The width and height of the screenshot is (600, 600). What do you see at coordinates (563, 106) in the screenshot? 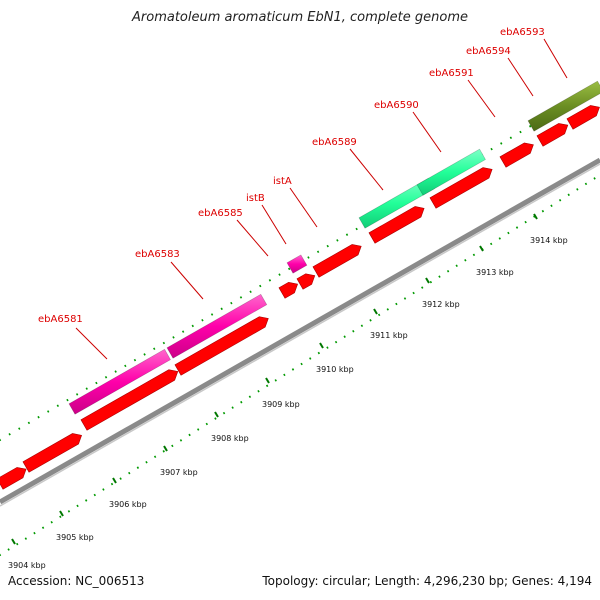
I see `olive-feature-ebA6593` at bounding box center [563, 106].